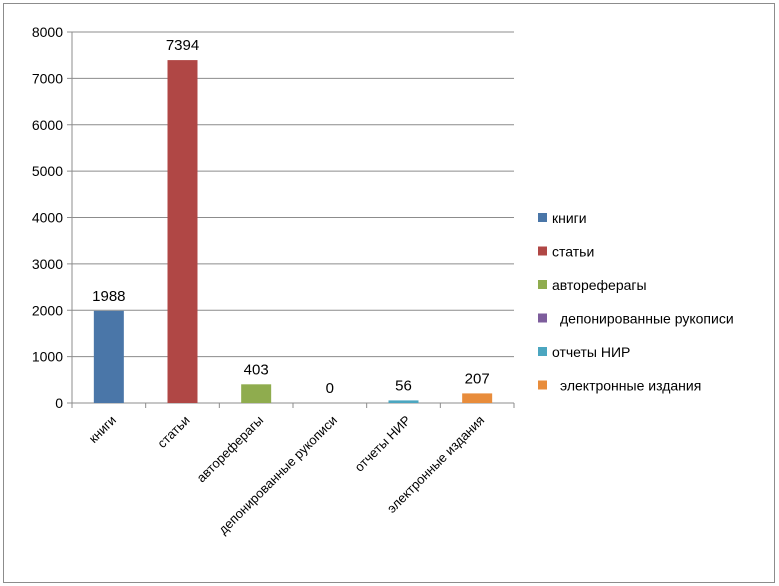  Describe the element at coordinates (47, 310) in the screenshot. I see `y-tick-label: 2000` at that location.